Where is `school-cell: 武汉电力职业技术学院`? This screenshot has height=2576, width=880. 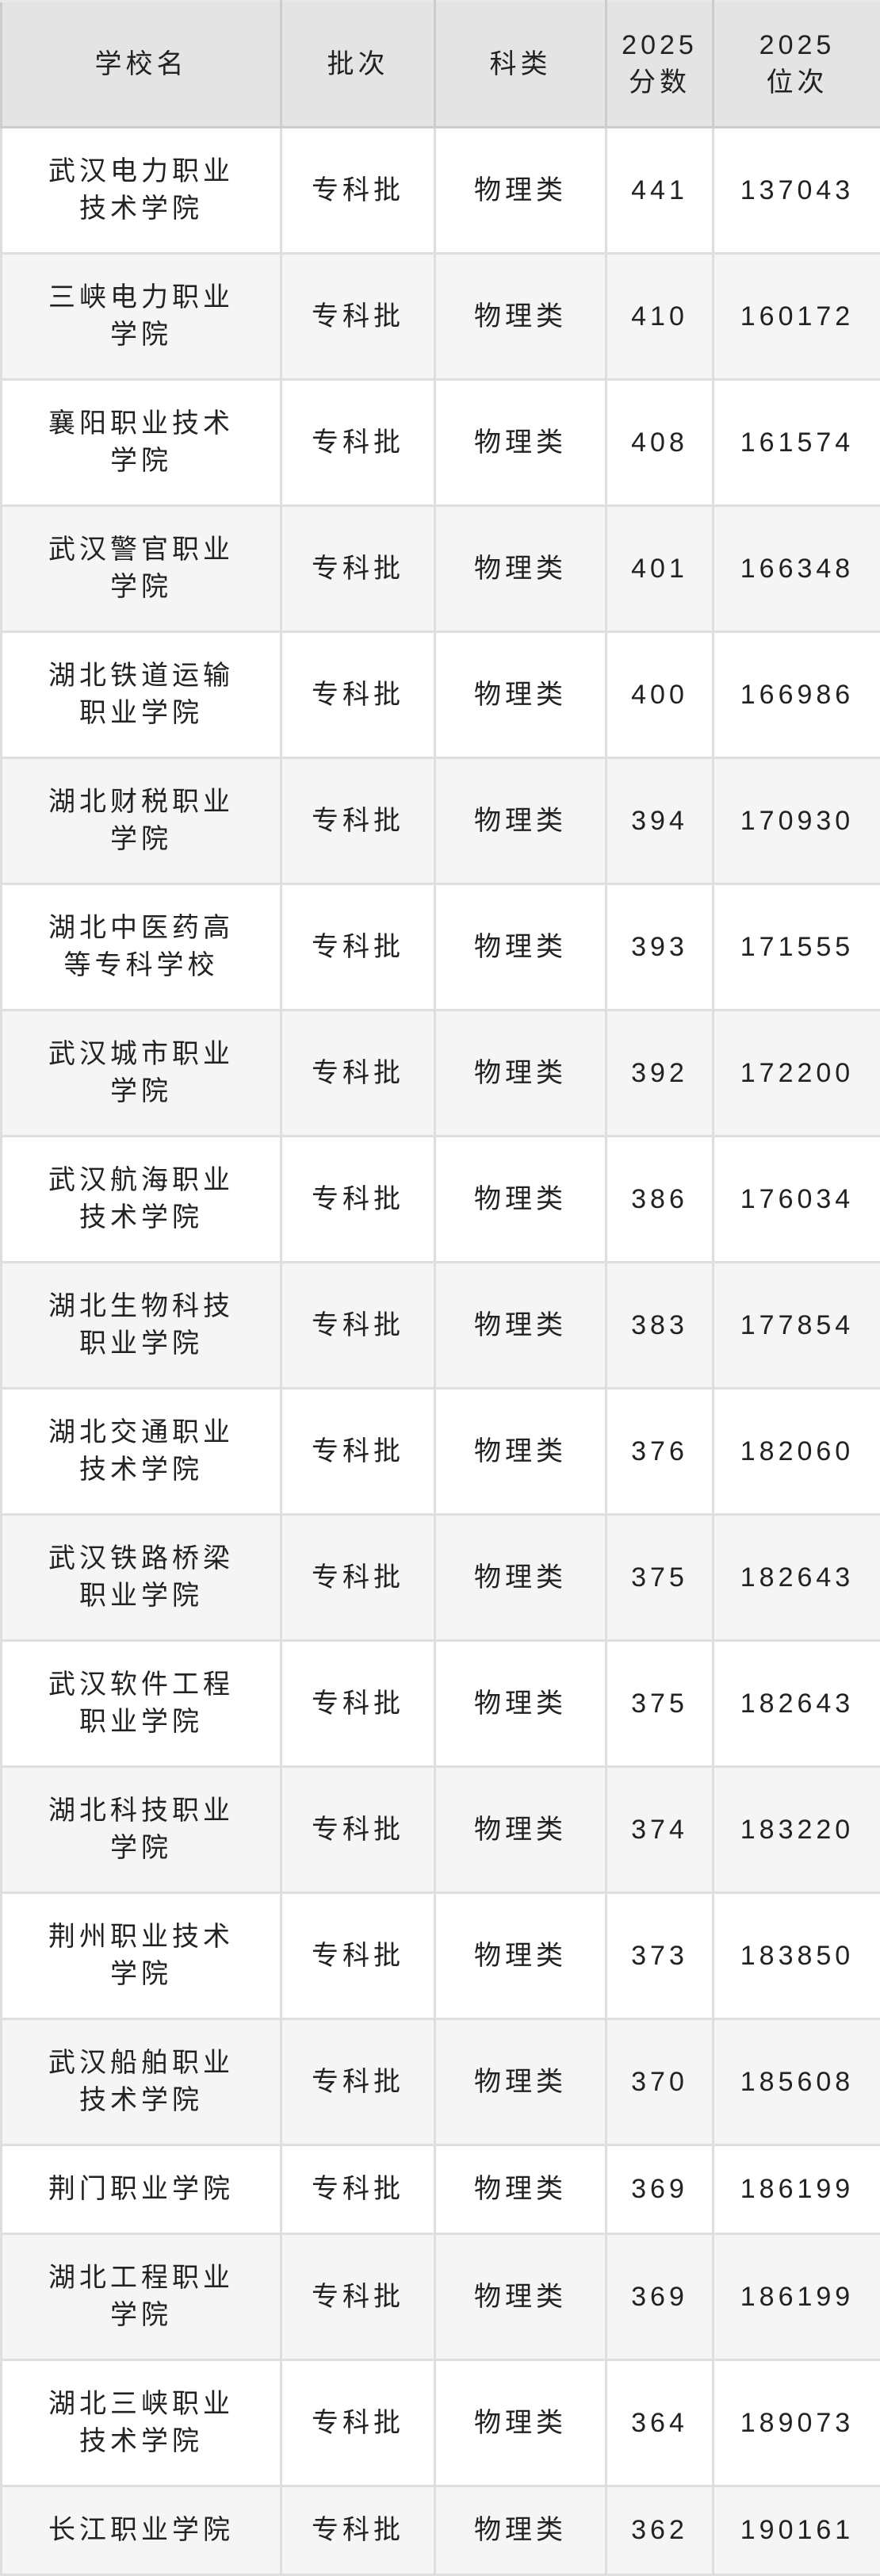
school-cell: 武汉电力职业技术学院 is located at coordinates (141, 191).